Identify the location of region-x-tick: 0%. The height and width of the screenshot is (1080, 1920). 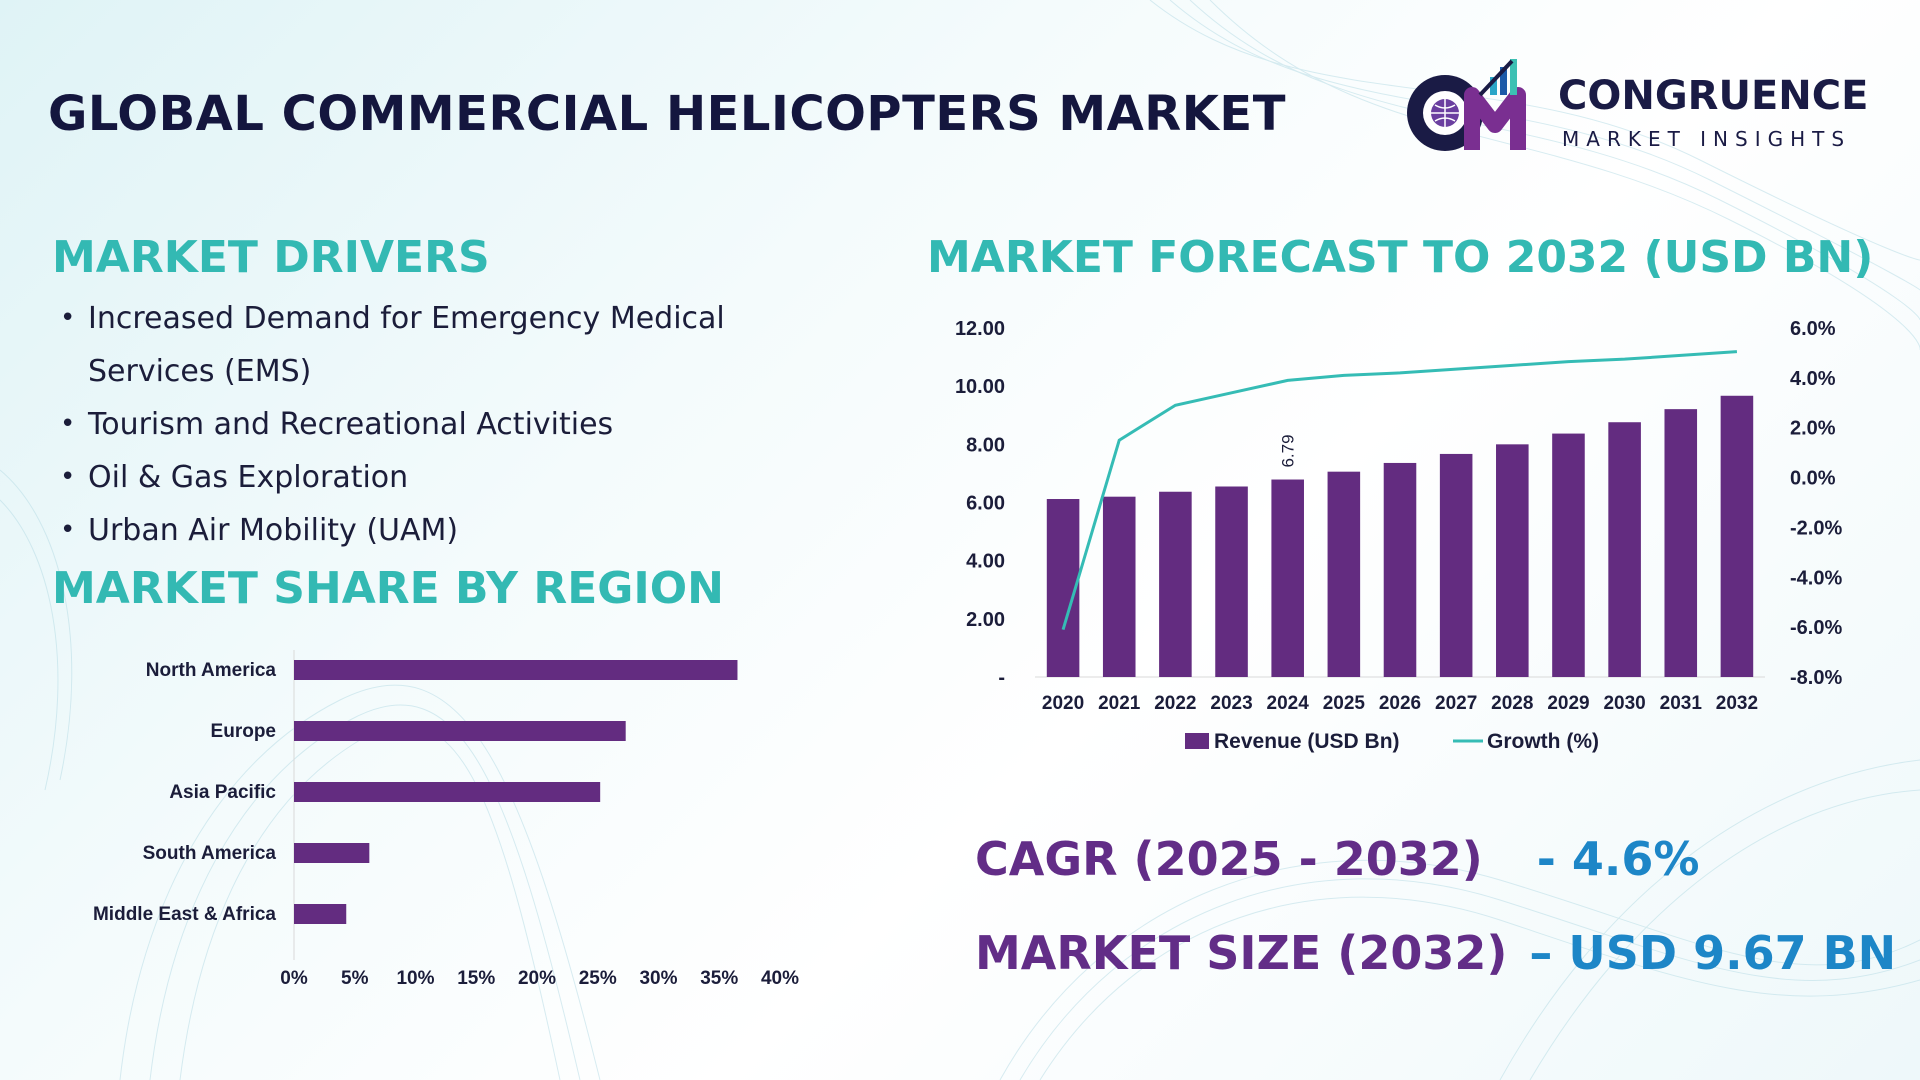
(294, 978).